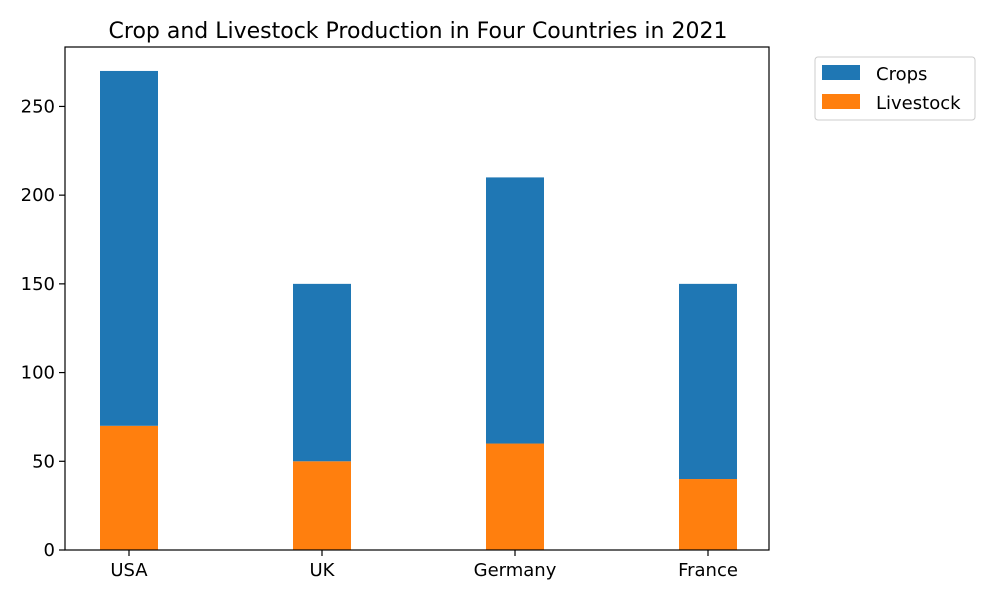 The height and width of the screenshot is (604, 1000). Describe the element at coordinates (323, 570) in the screenshot. I see `x-tick-label-uk: UK` at that location.